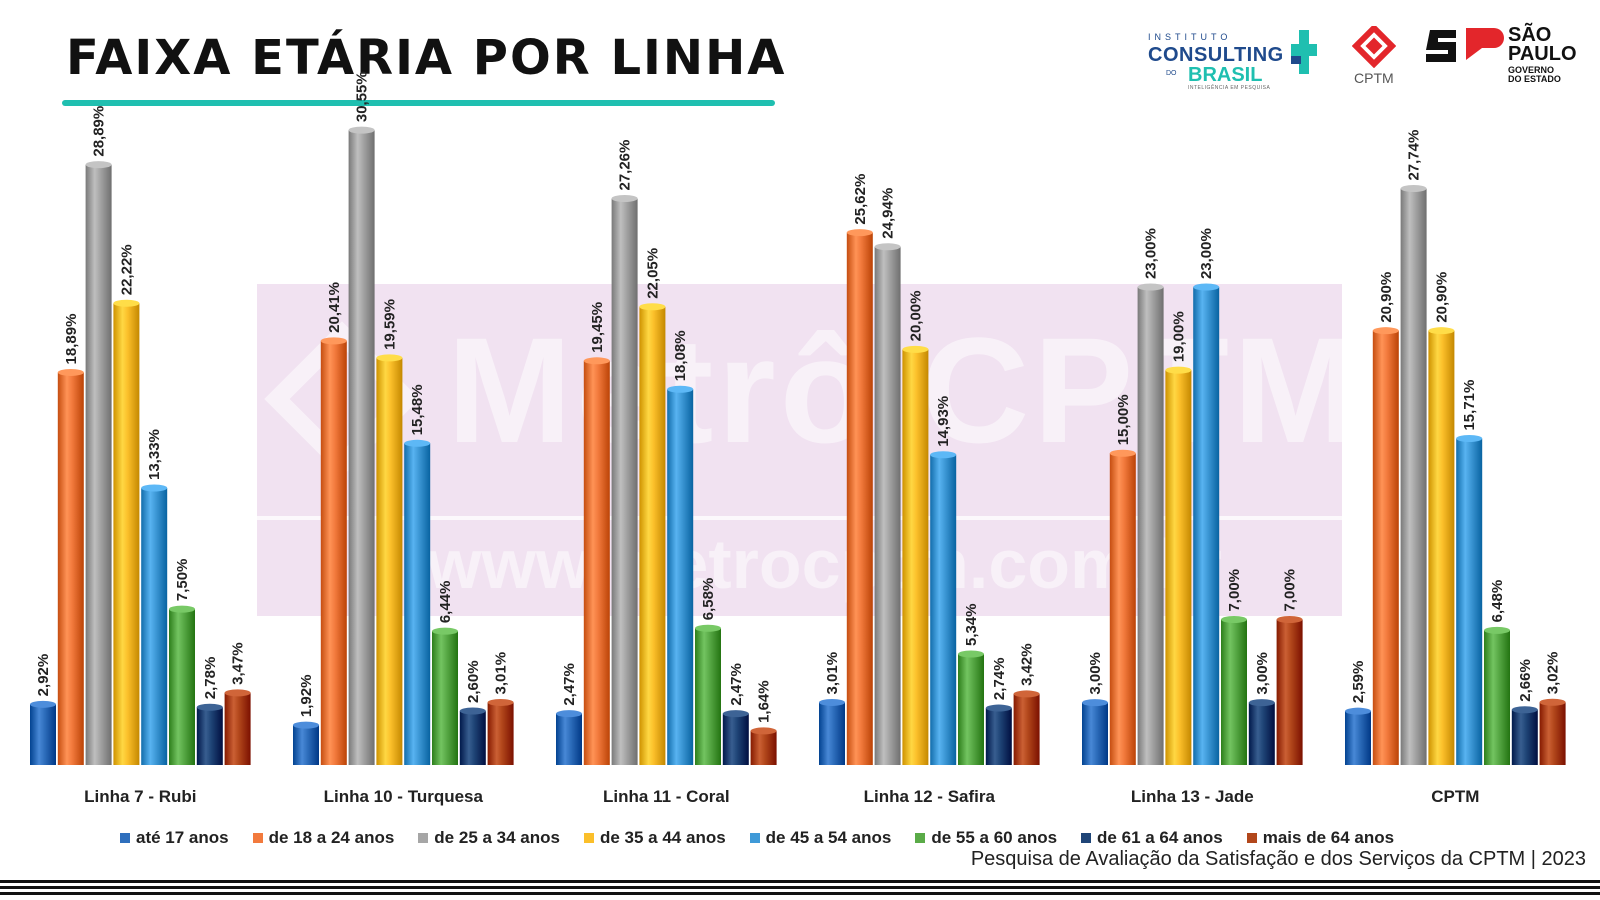 This screenshot has height=900, width=1600. What do you see at coordinates (1553, 673) in the screenshot?
I see `data-label: 3,02%` at bounding box center [1553, 673].